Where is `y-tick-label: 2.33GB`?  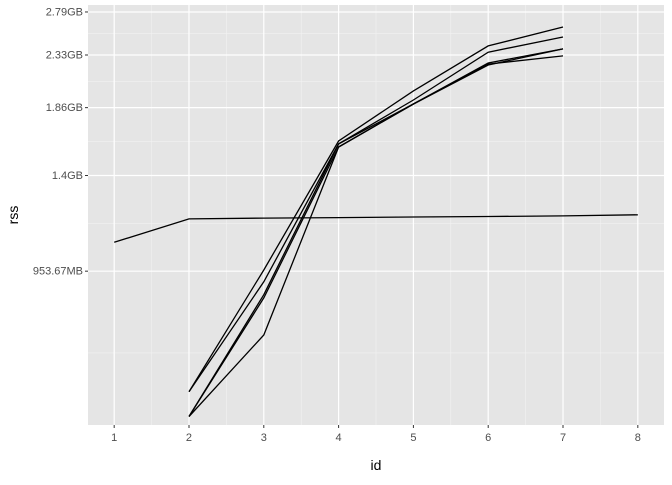 y-tick-label: 2.33GB is located at coordinates (64, 55).